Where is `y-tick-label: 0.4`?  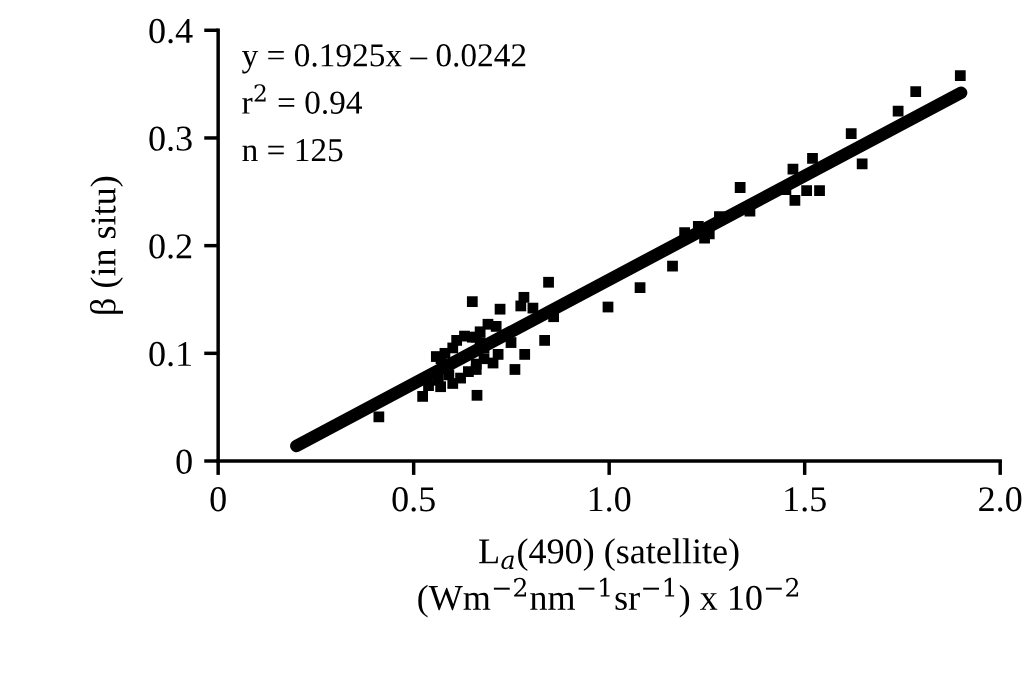
y-tick-label: 0.4 is located at coordinates (171, 31).